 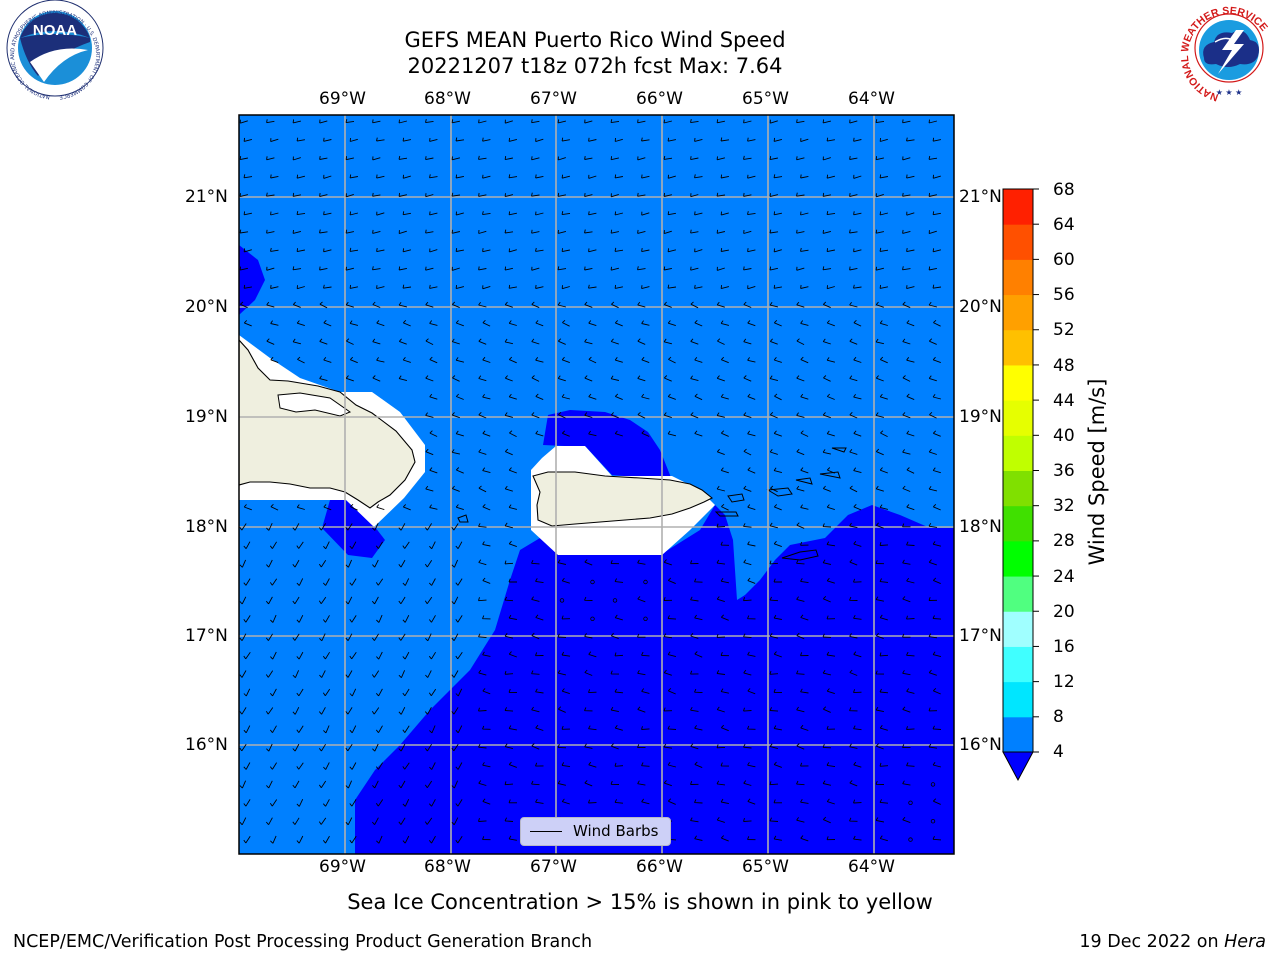 I want to click on lat-tick-right: 20°N, so click(x=980, y=307).